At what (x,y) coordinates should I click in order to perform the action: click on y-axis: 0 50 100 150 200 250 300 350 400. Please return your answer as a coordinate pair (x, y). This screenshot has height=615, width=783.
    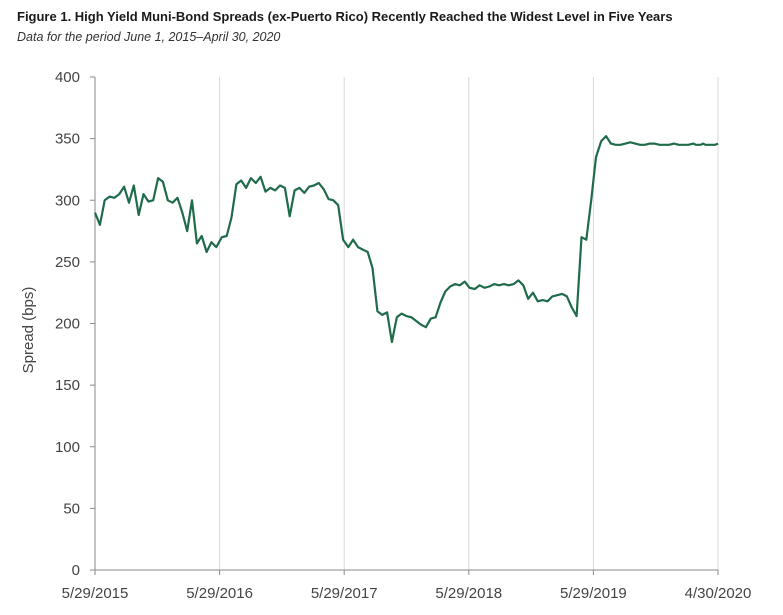
    Looking at the image, I should click on (75, 324).